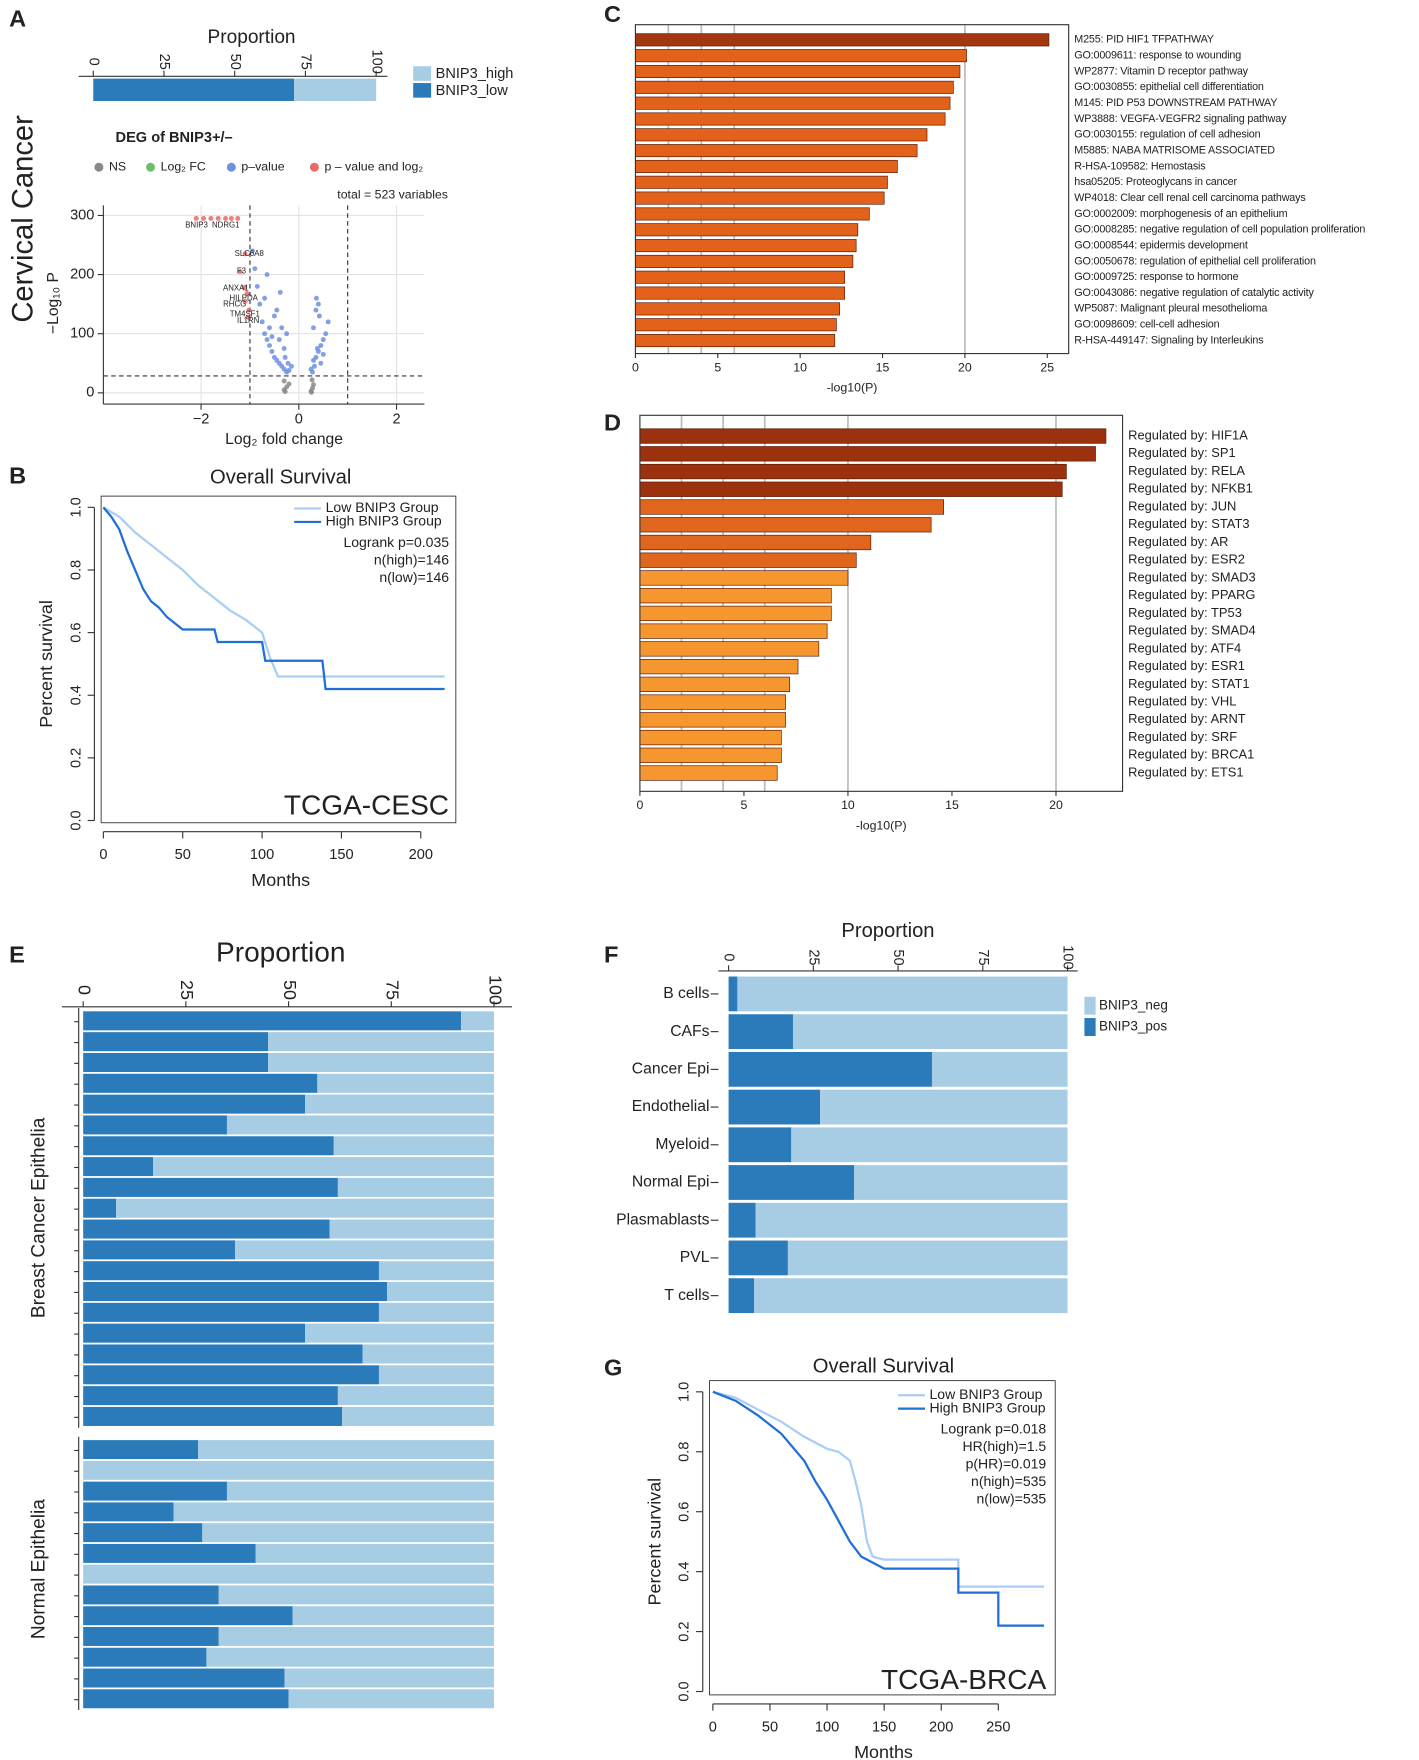  What do you see at coordinates (1185, 771) in the screenshot?
I see `category-label: Regulated by: ETS1` at bounding box center [1185, 771].